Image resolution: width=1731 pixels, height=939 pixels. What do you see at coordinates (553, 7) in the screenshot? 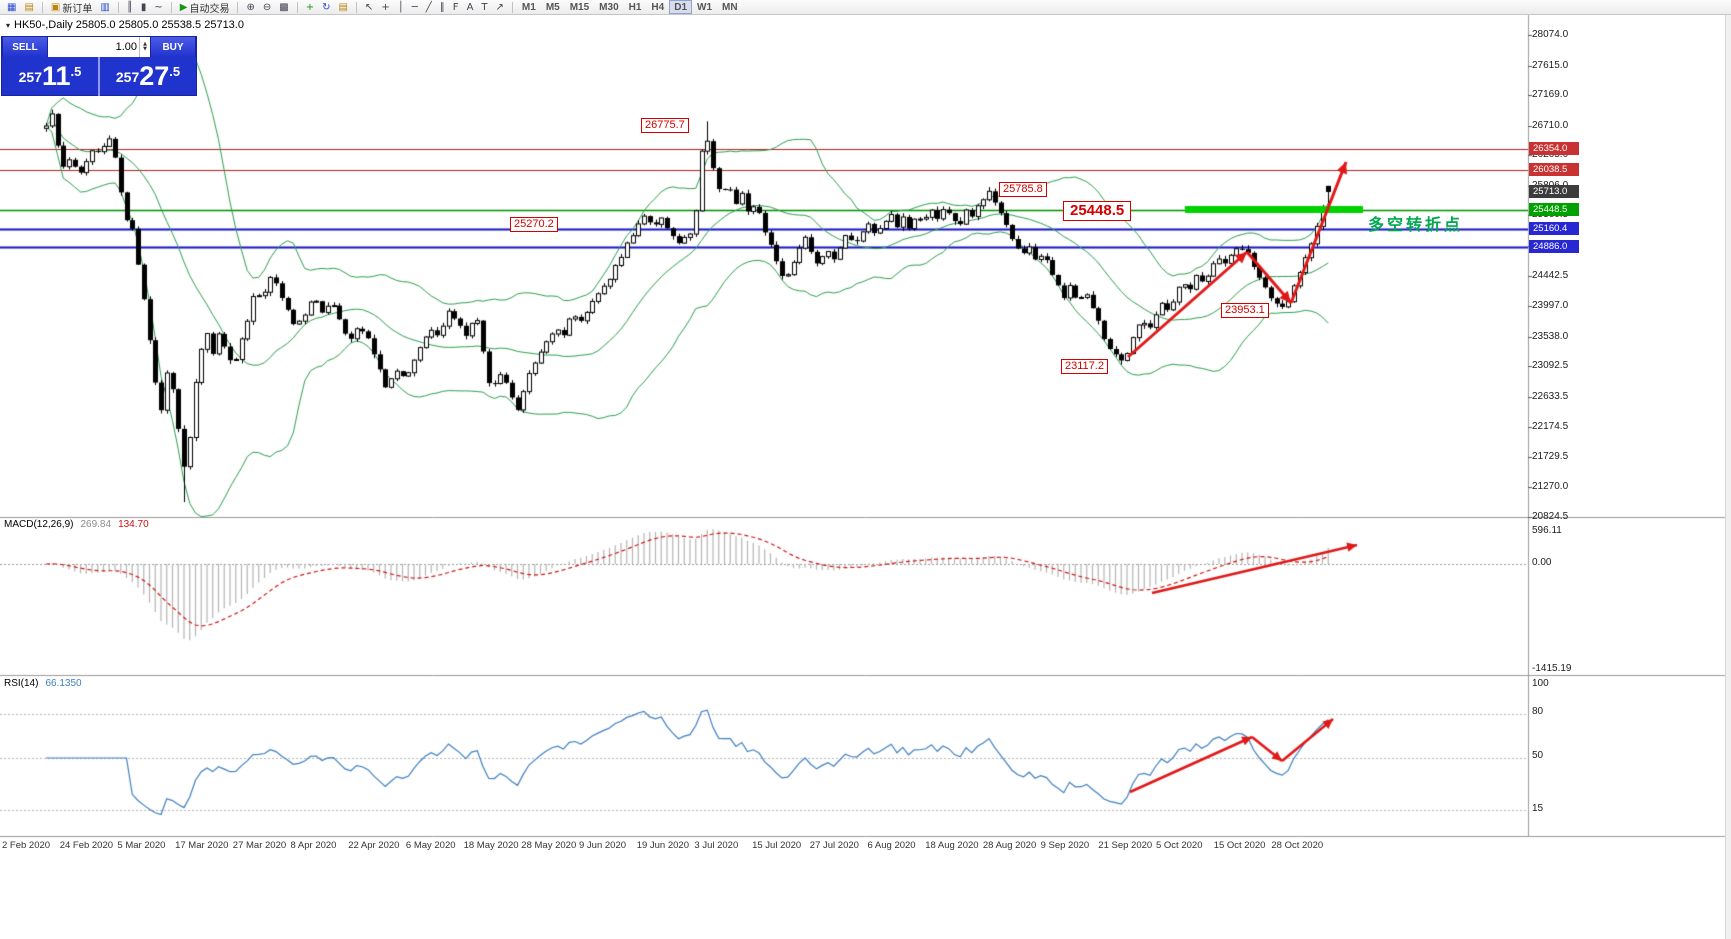
I see `tf-m5-button: M5` at bounding box center [553, 7].